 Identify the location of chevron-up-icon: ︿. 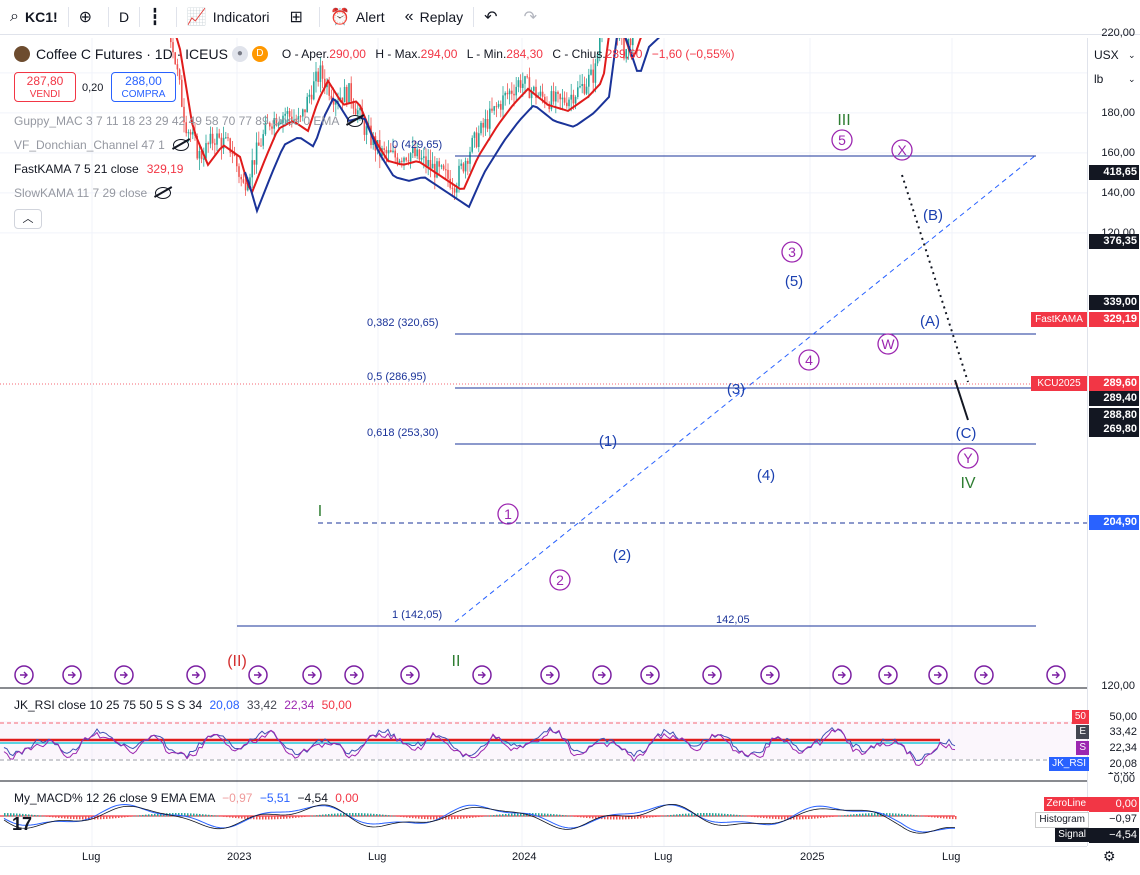
(28, 219).